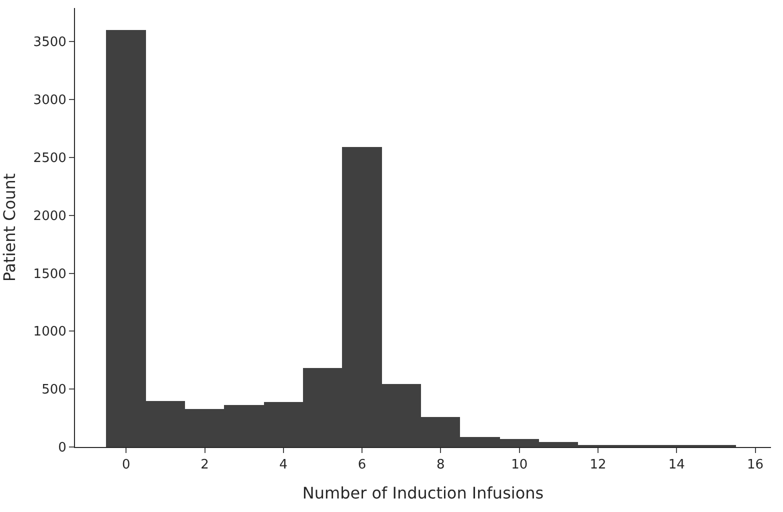 The width and height of the screenshot is (783, 512). I want to click on y-tick-label: 2500, so click(49, 158).